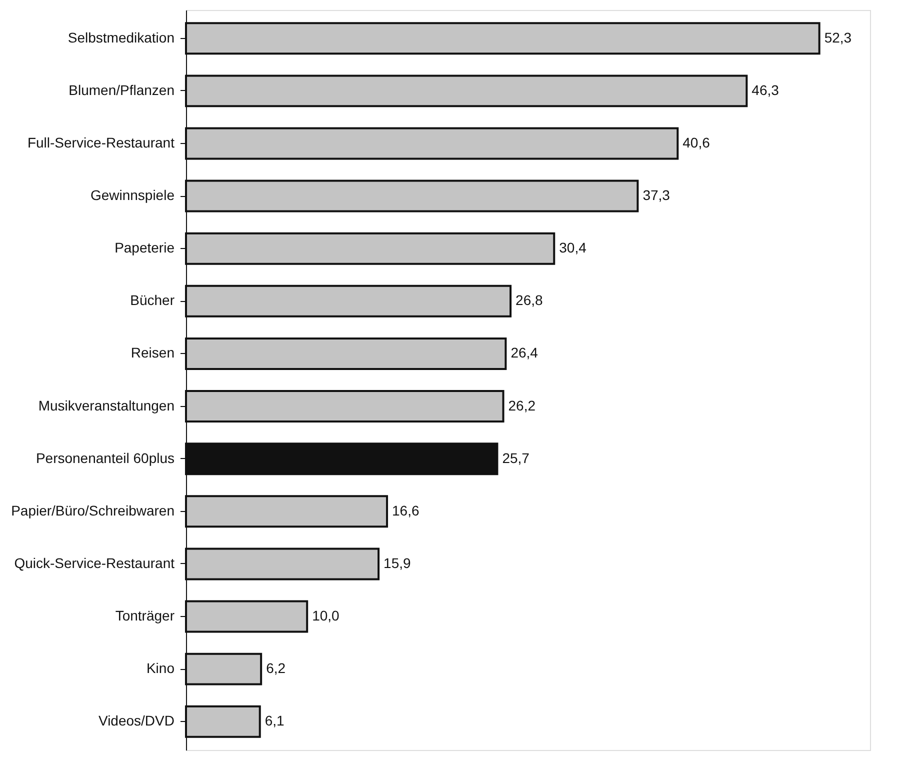 The image size is (901, 778). Describe the element at coordinates (152, 300) in the screenshot. I see `y-tick-label: Bücher` at that location.